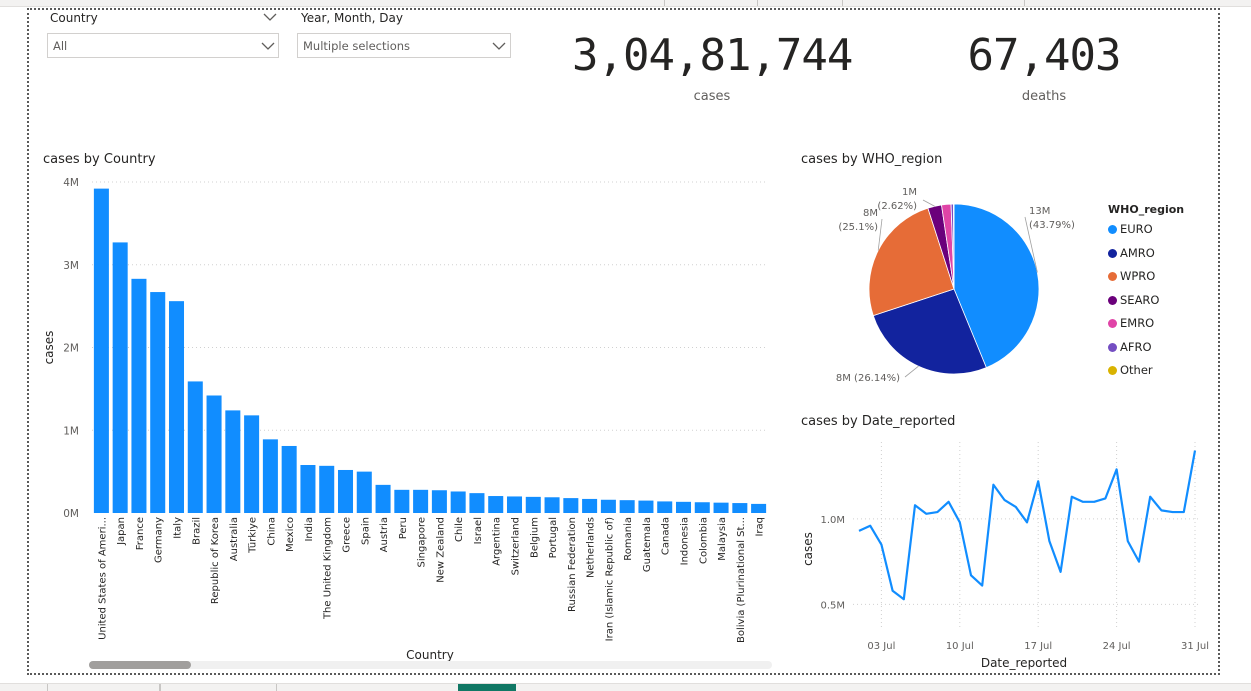 This screenshot has width=1251, height=691. What do you see at coordinates (881, 646) in the screenshot?
I see `line-x-tick-label: 03 Jul` at bounding box center [881, 646].